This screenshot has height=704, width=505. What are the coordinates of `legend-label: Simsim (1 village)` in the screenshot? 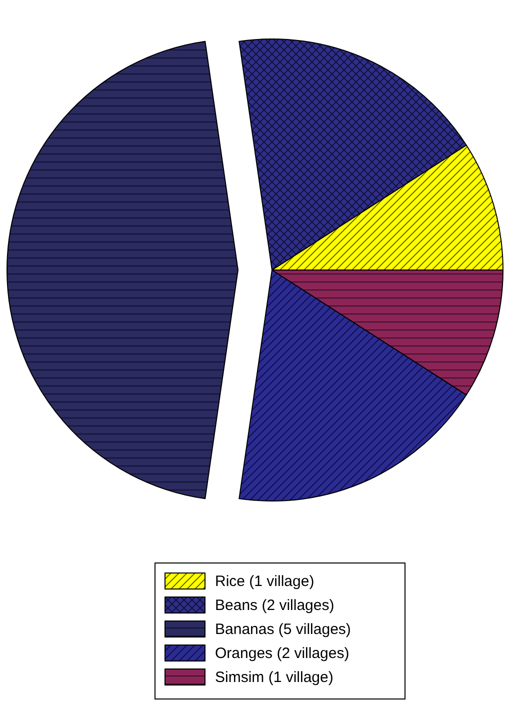 It's located at (274, 677).